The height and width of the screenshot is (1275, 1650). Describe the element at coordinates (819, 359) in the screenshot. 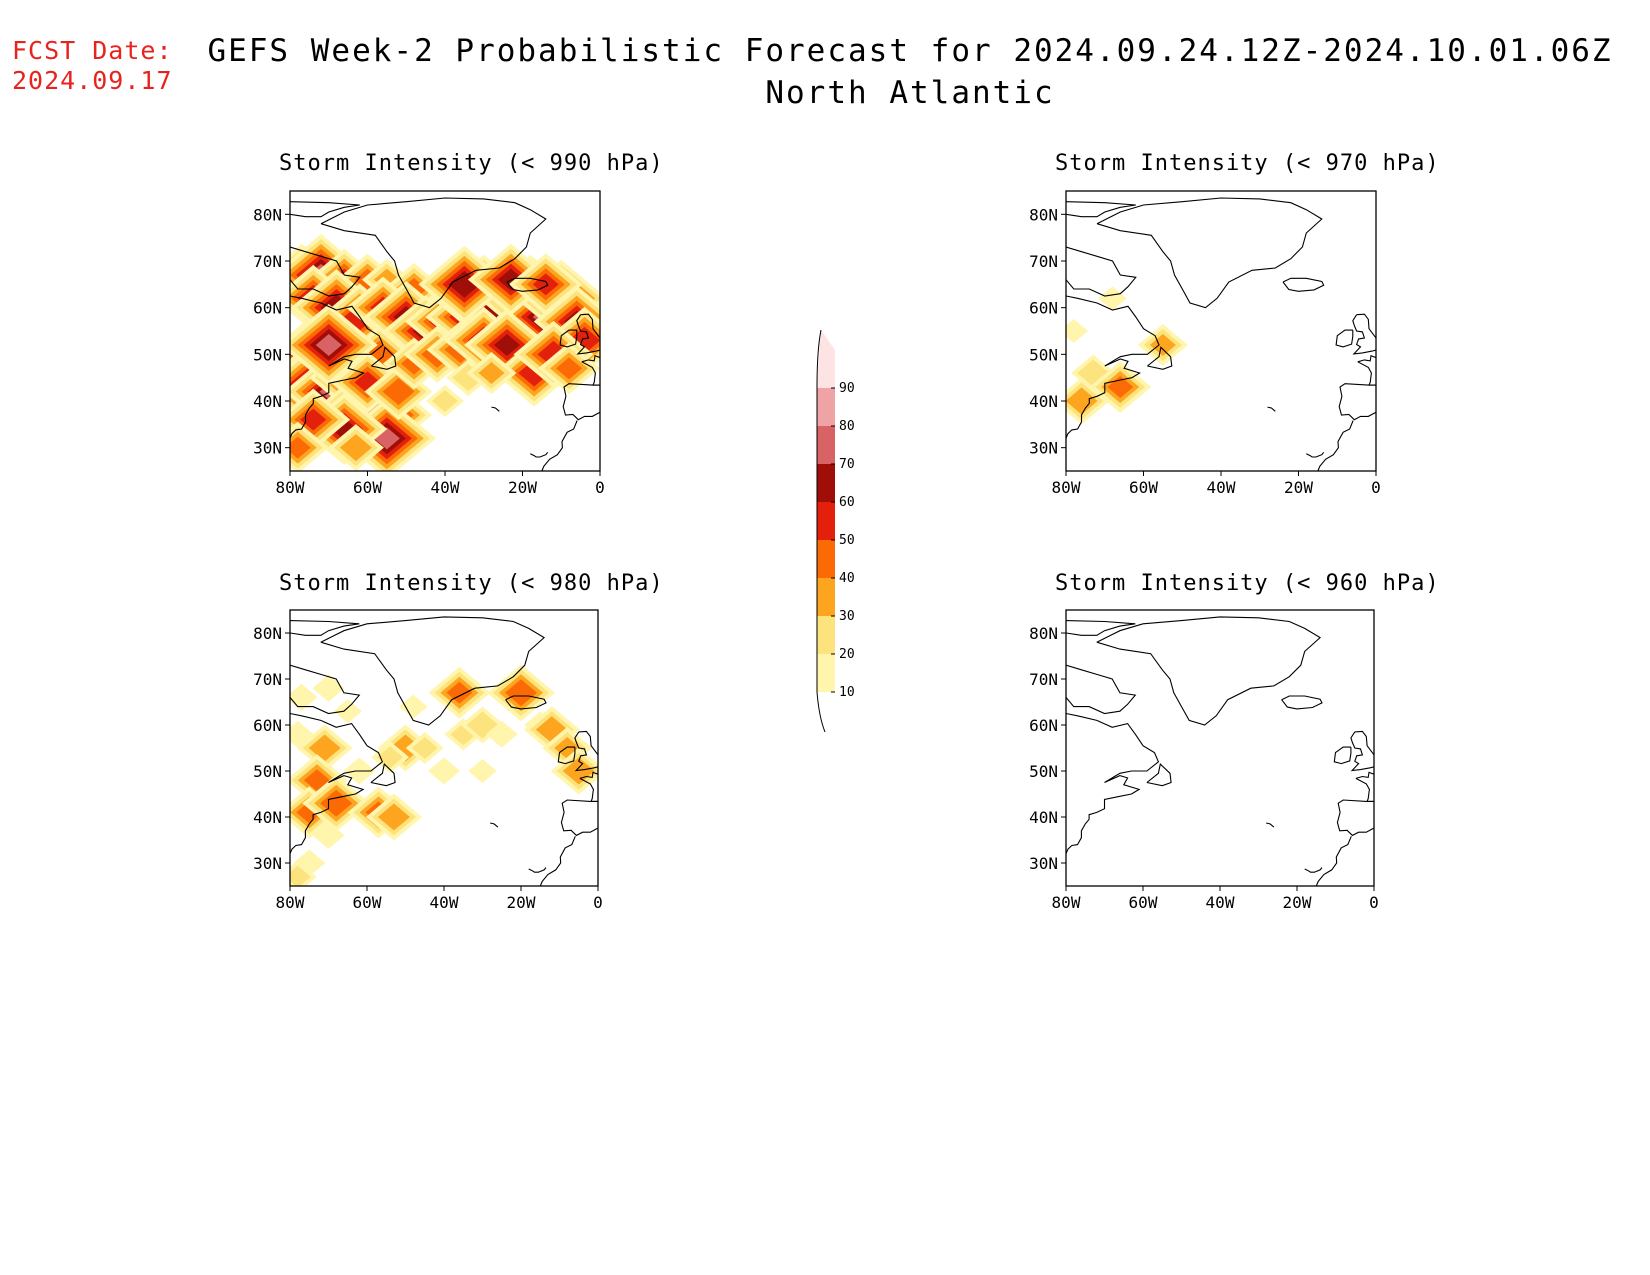

I see `colorbar-flare` at that location.